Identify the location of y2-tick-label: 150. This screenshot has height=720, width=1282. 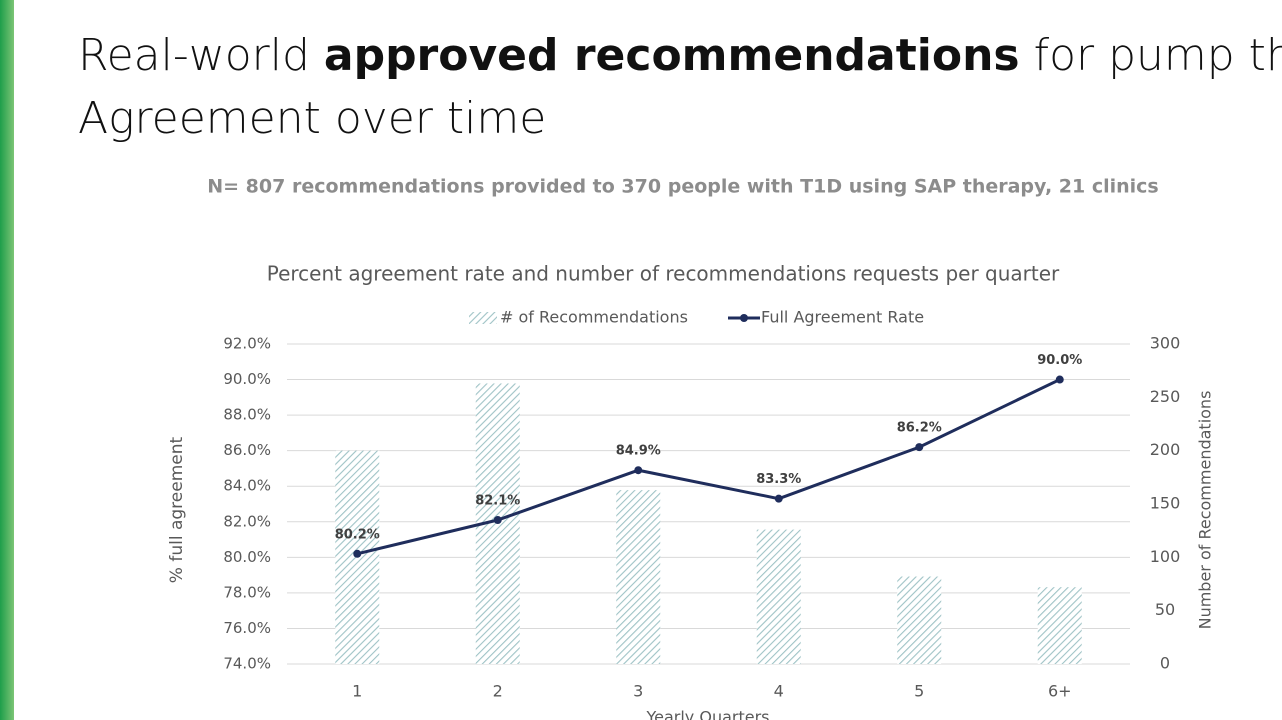
(1165, 503).